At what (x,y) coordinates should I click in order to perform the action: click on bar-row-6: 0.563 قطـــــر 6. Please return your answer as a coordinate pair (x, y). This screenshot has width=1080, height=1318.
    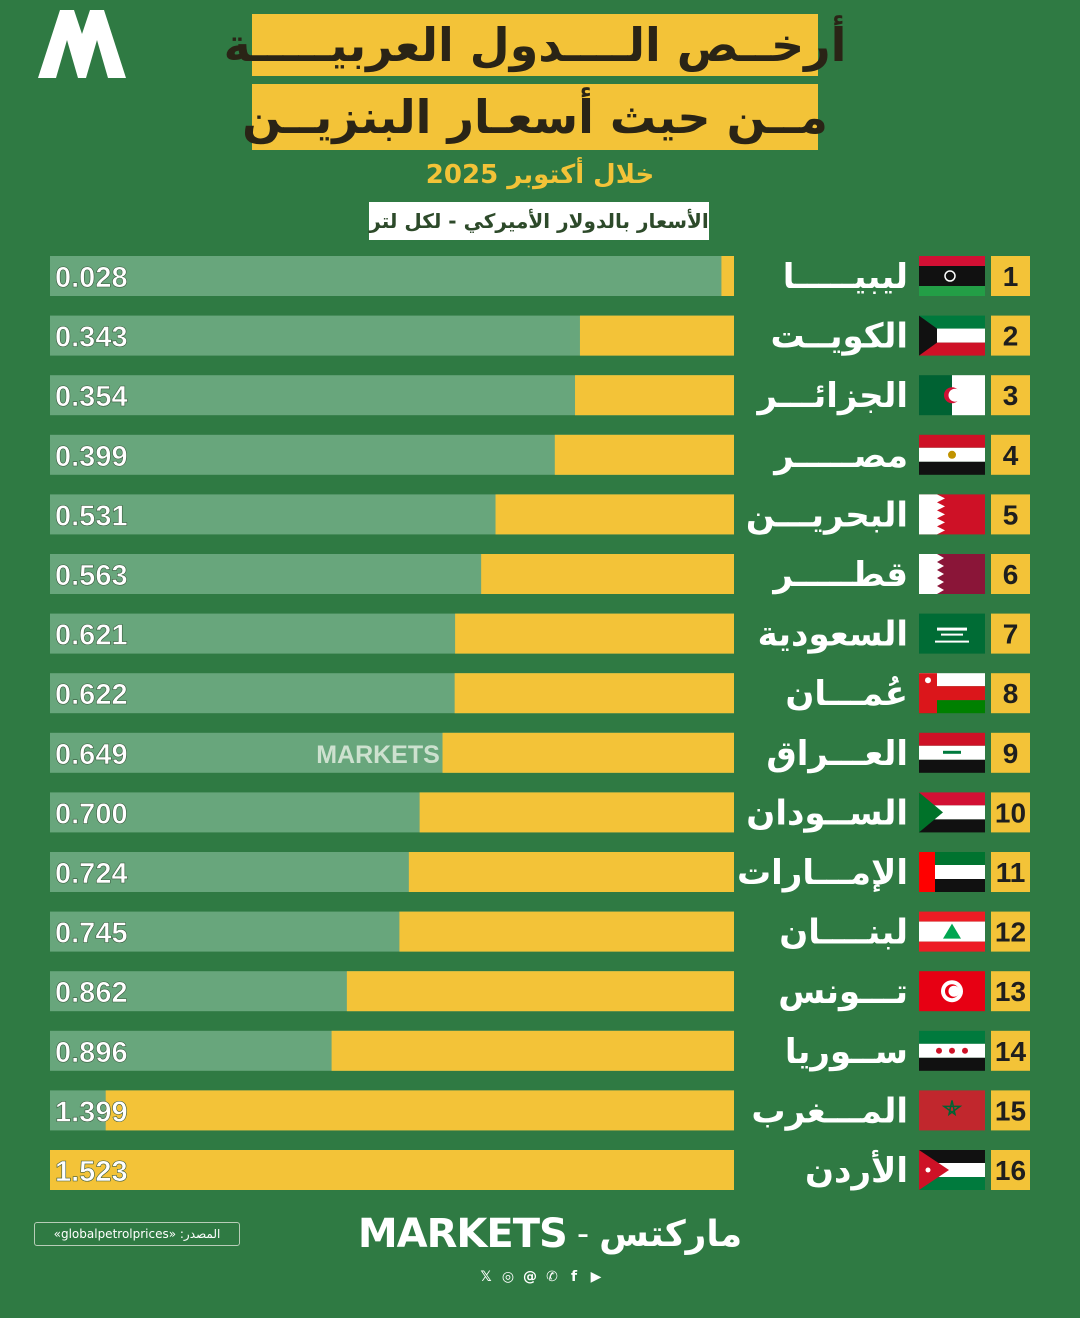
    Looking at the image, I should click on (540, 574).